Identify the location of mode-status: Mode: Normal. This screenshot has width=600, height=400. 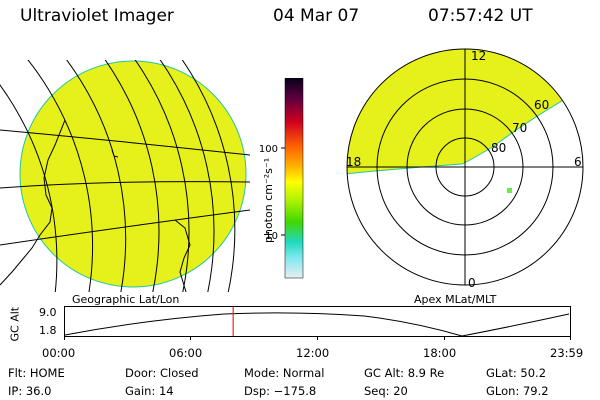
(284, 373).